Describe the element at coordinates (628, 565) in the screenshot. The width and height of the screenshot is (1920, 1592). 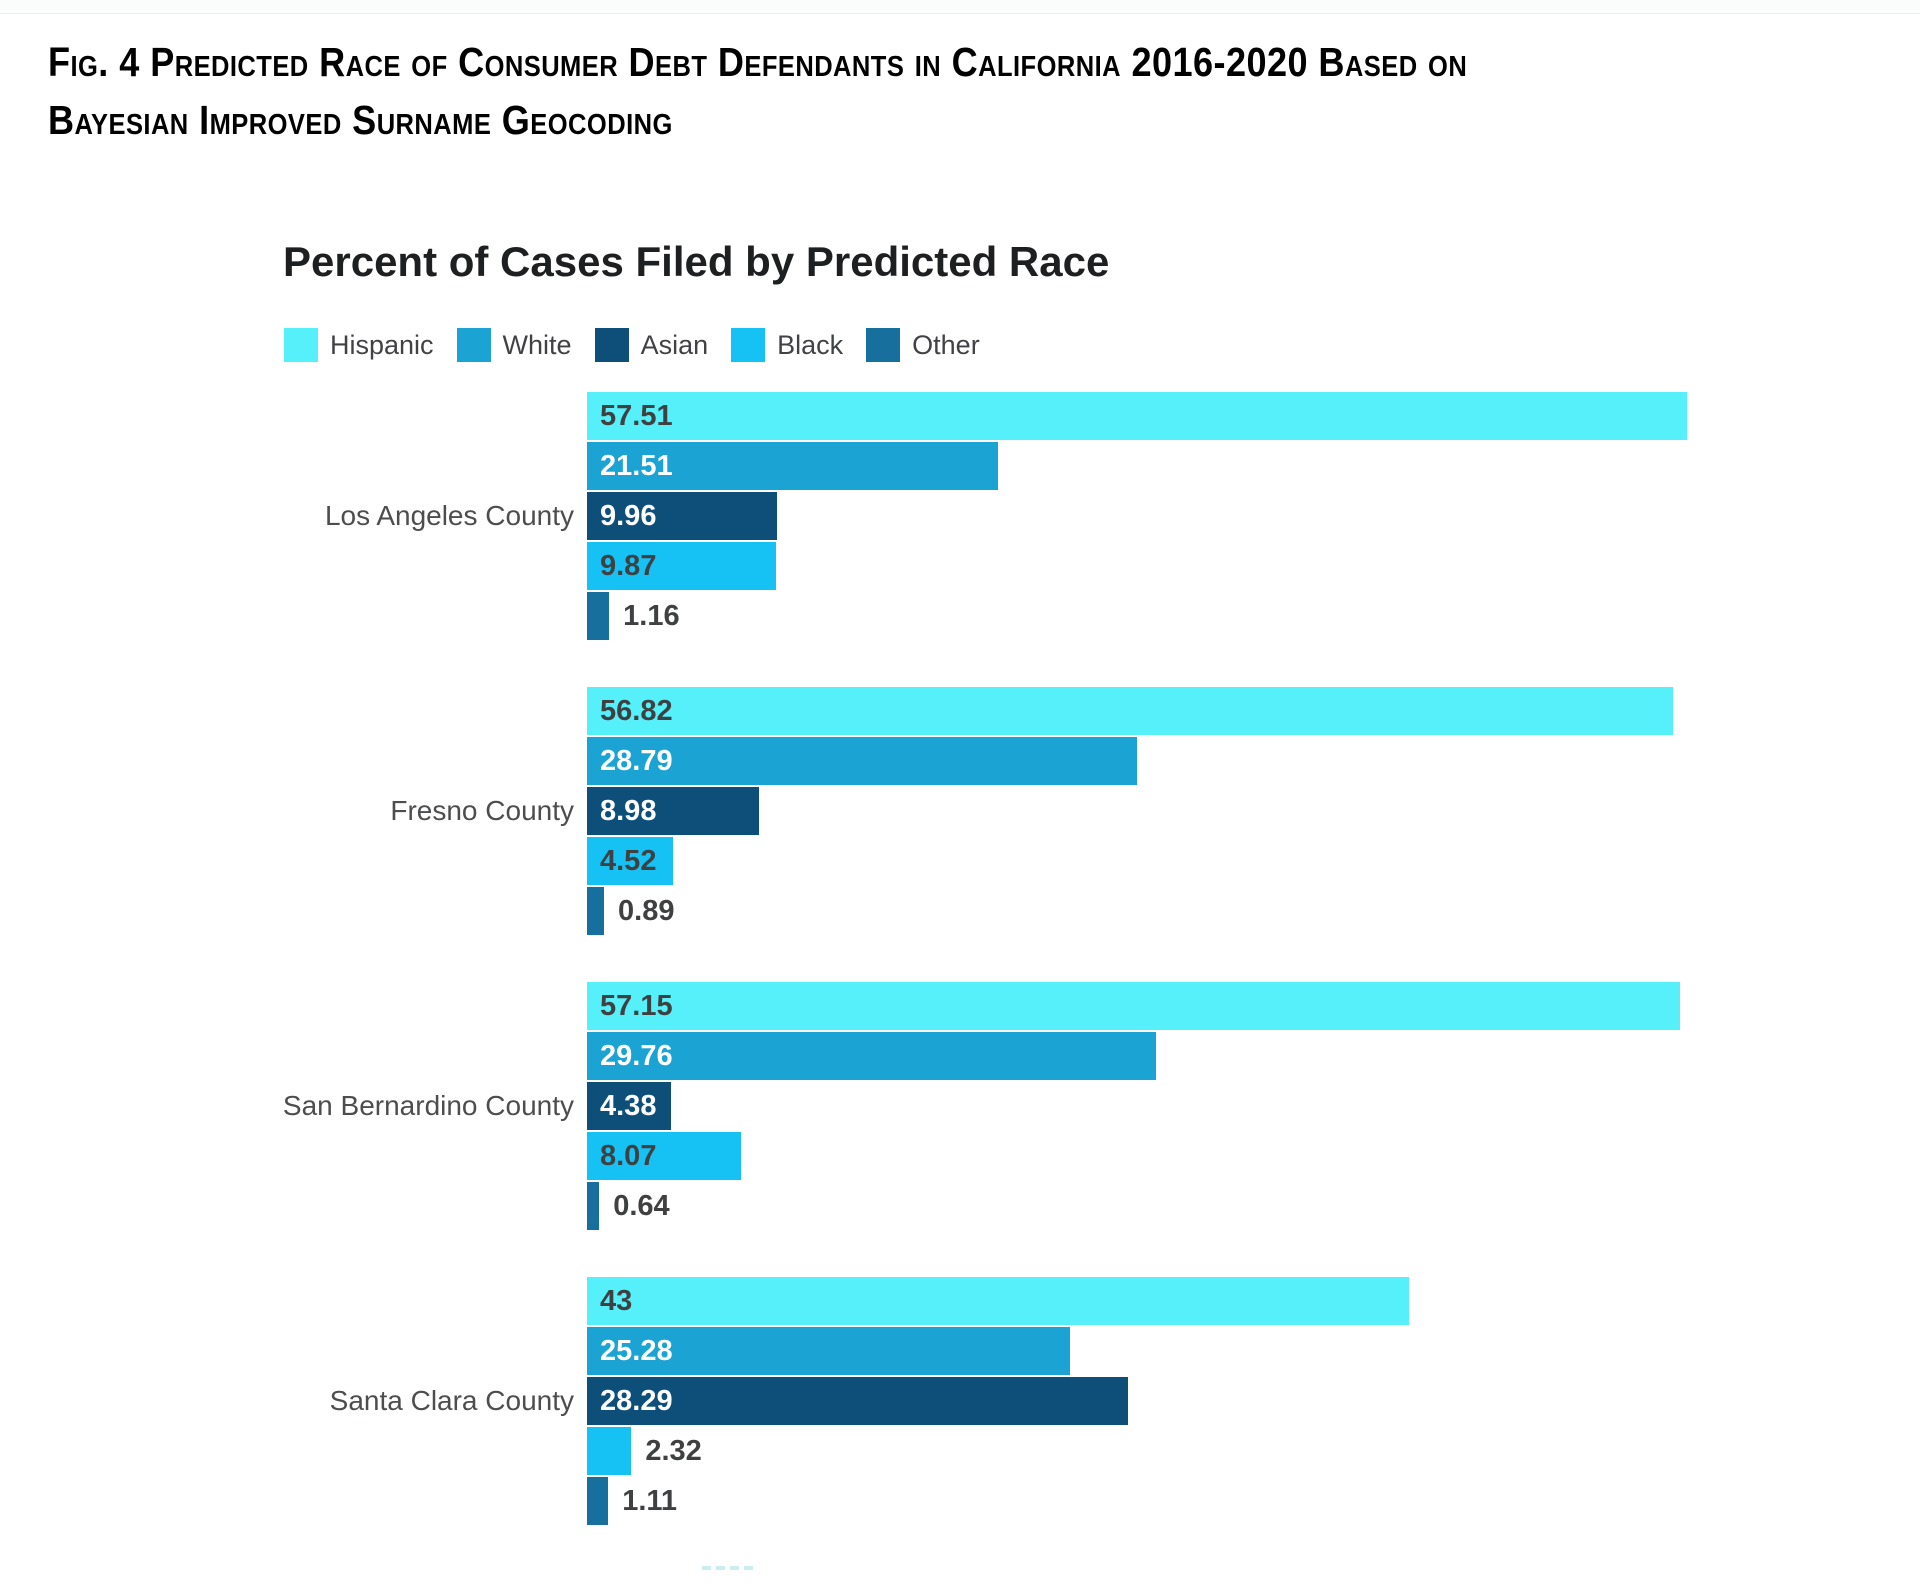
I see `bar-value-label: 9.87` at that location.